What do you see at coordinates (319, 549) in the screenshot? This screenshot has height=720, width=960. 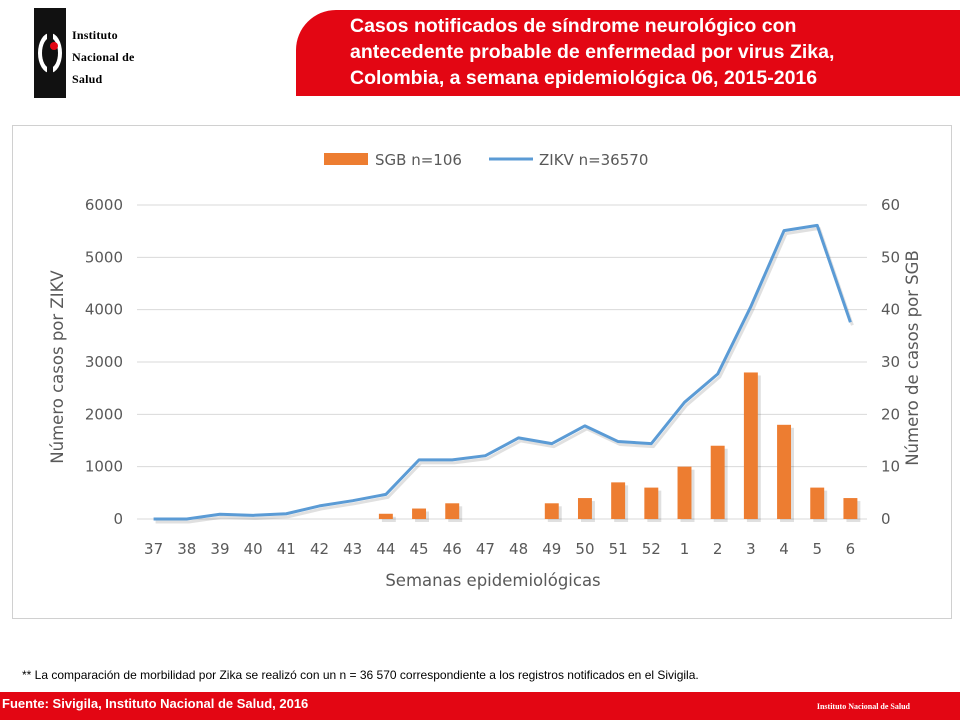 I see `x-tick-label: 42` at bounding box center [319, 549].